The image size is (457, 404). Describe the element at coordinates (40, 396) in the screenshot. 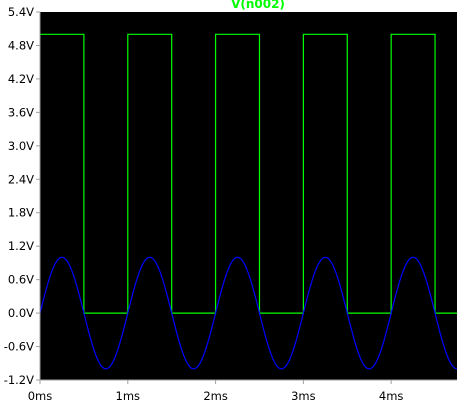

I see `x-tick-label: 0ms` at that location.